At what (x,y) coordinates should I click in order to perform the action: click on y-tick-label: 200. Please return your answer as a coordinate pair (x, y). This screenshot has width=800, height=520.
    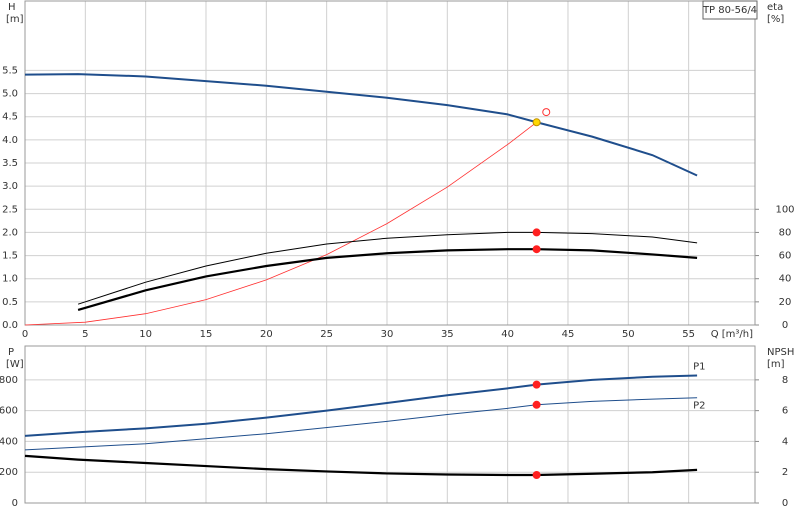
    Looking at the image, I should click on (9, 472).